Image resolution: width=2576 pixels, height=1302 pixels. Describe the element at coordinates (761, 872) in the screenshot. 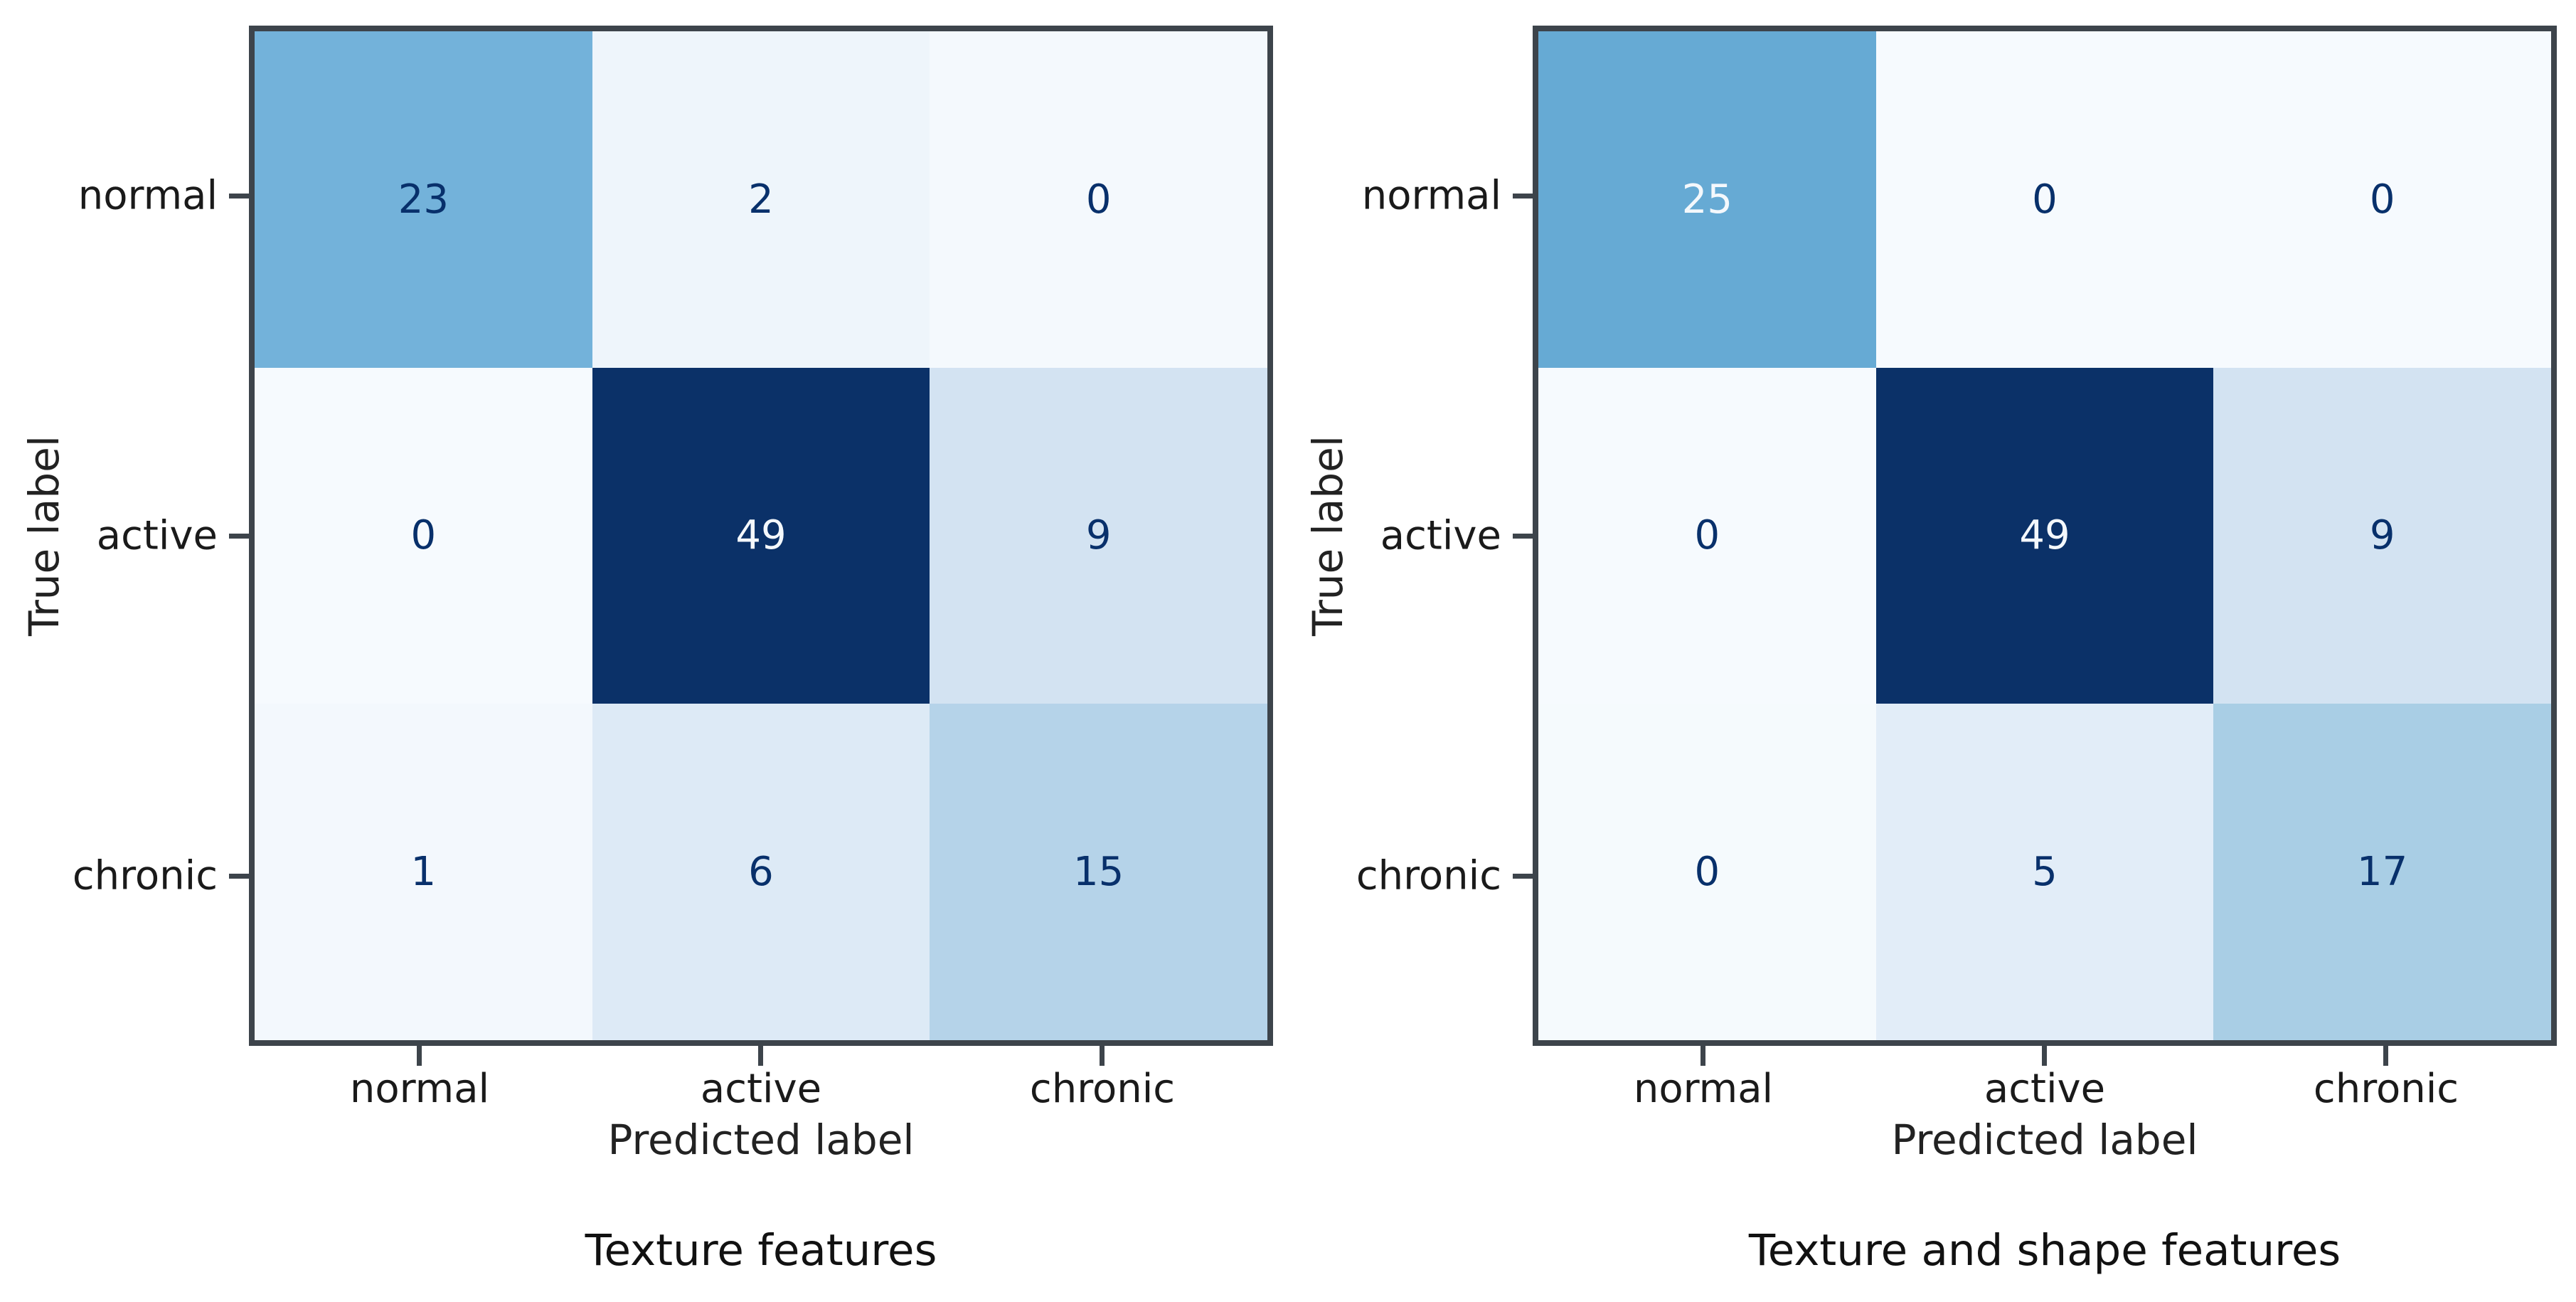

I see `matrix-cell: 6` at that location.